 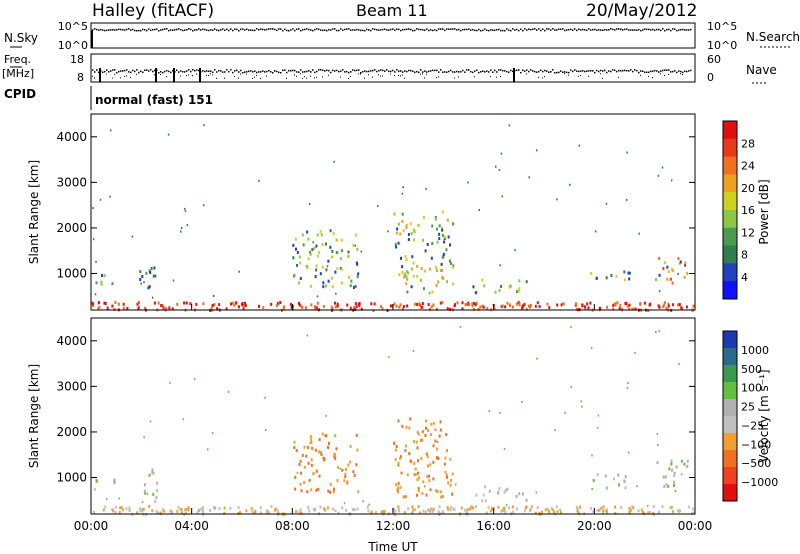 What do you see at coordinates (730, 219) in the screenshot?
I see `power-colorbar-segment` at bounding box center [730, 219].